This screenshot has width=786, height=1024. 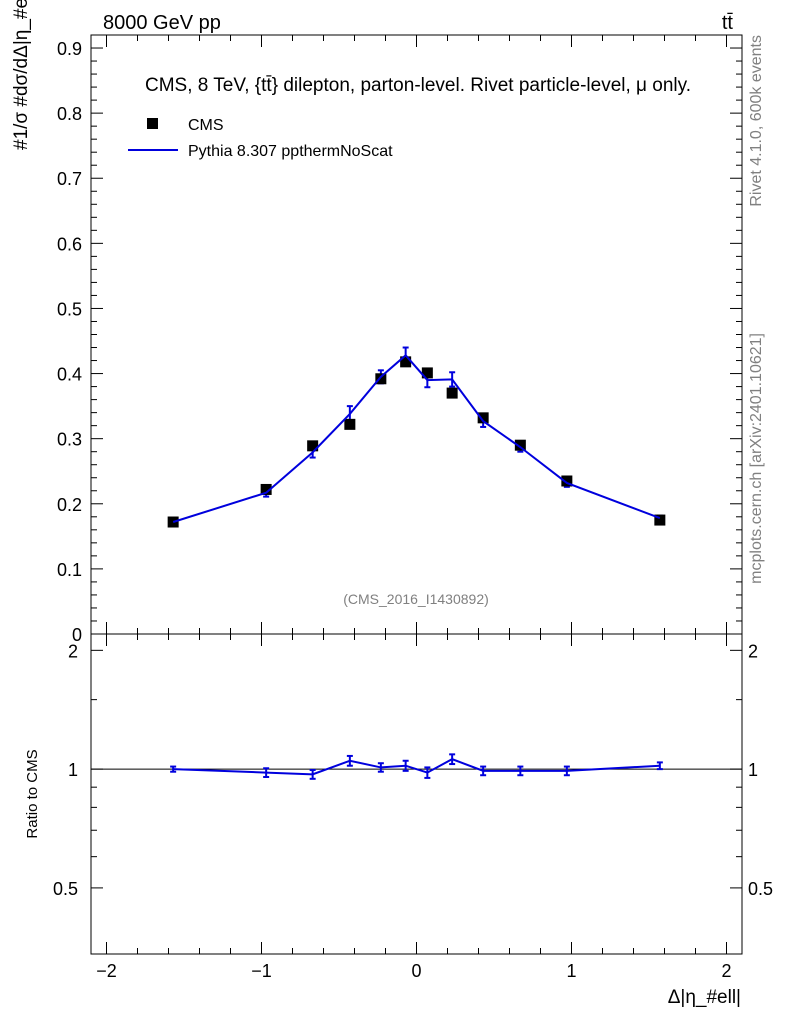 I want to click on x-tick-label: −1, so click(x=261, y=971).